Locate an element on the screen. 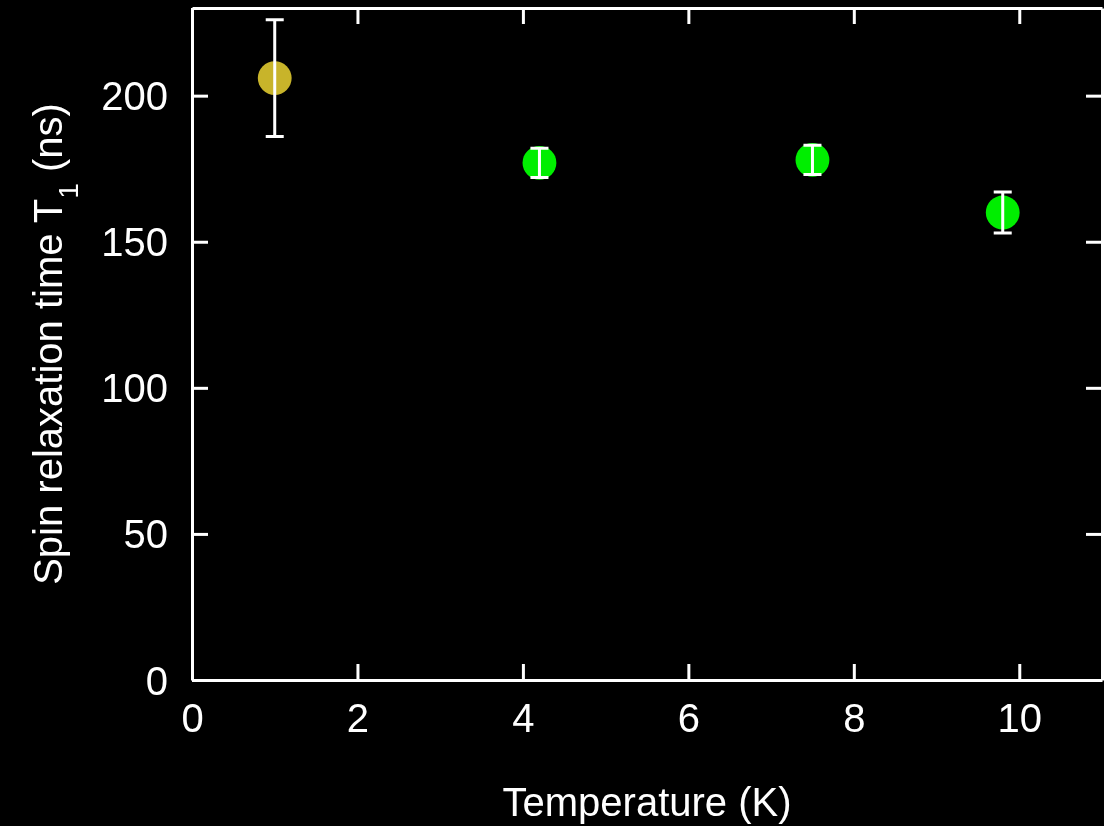 The height and width of the screenshot is (826, 1104). y-tick-label: 0 is located at coordinates (156, 680).